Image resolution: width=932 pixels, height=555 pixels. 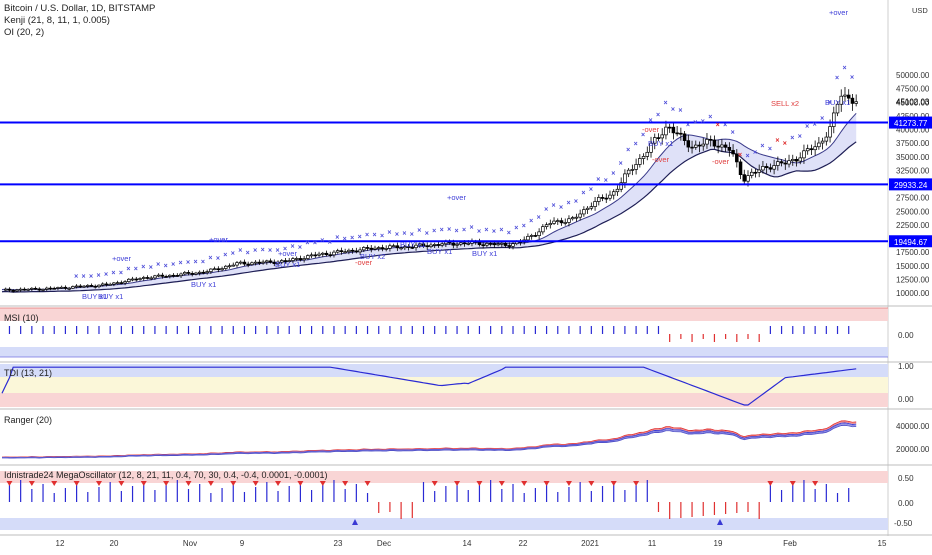 I want to click on time-axis-label: Dec, so click(x=384, y=543).